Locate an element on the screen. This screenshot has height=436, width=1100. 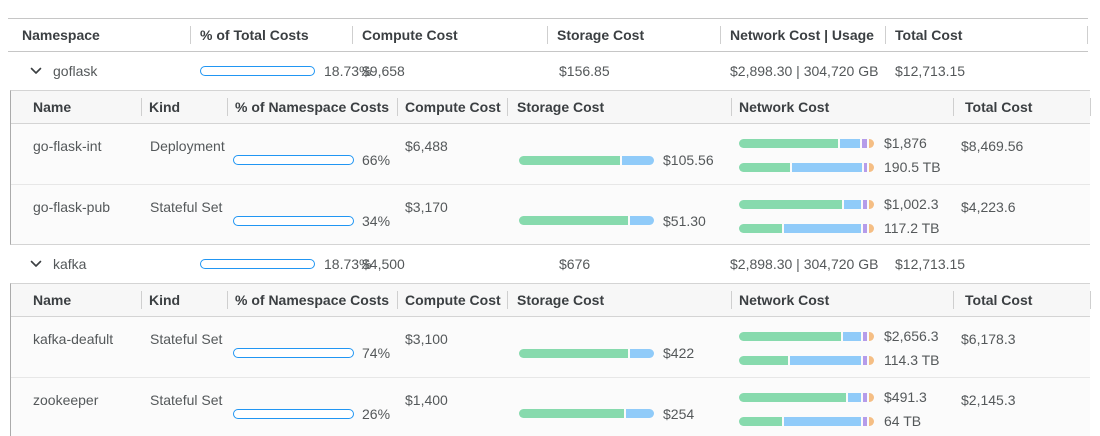
workload-kind: Deployment is located at coordinates (187, 146).